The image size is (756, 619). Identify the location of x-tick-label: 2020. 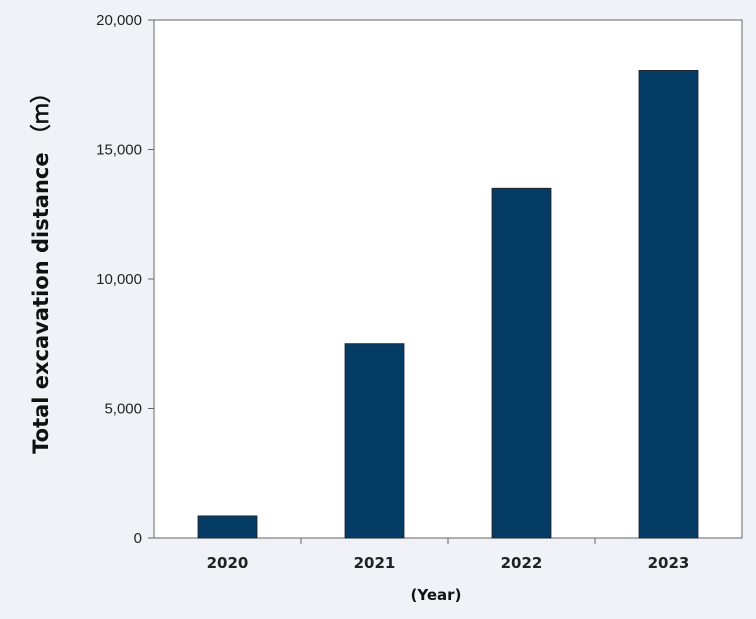
(228, 563).